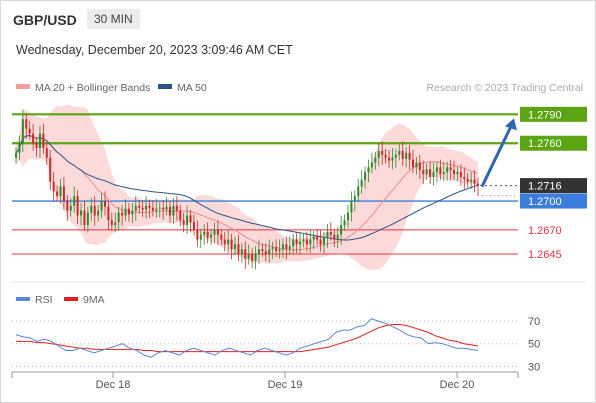 Image resolution: width=596 pixels, height=403 pixels. What do you see at coordinates (165, 86) in the screenshot?
I see `ma50-legend-swatch` at bounding box center [165, 86].